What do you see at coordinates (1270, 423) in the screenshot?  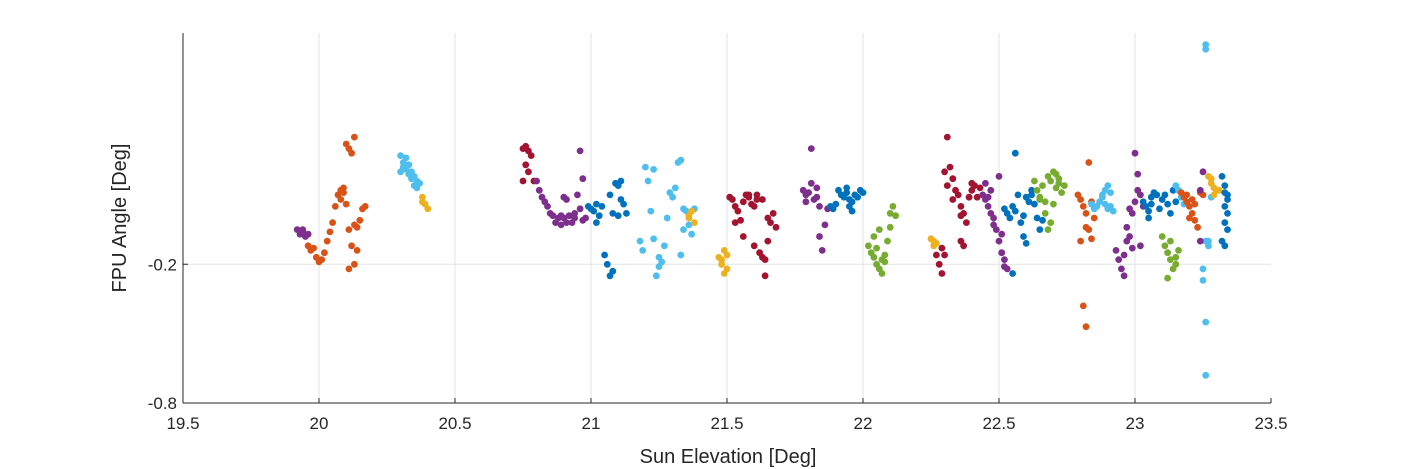 I see `x-tick-label: 23.5` at bounding box center [1270, 423].